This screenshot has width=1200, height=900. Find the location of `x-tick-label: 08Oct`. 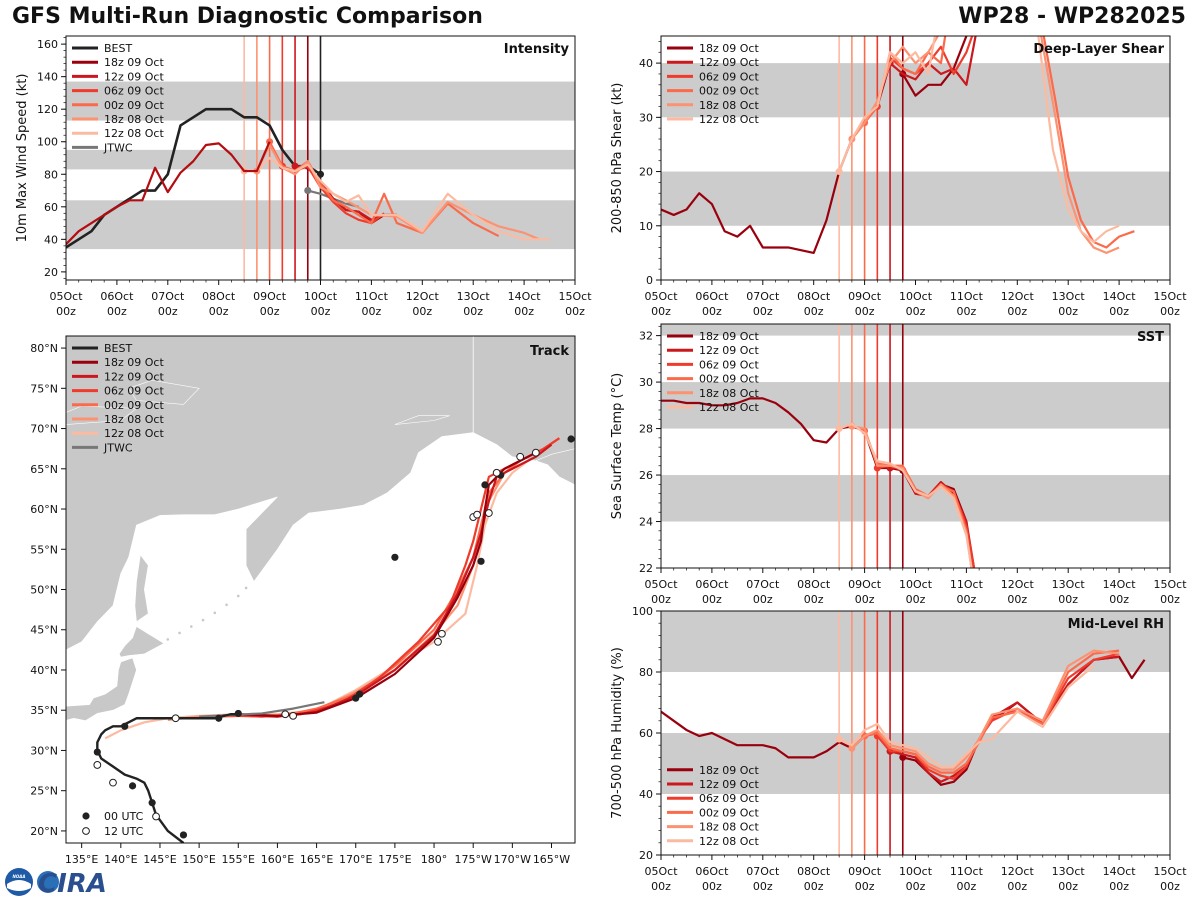

x-tick-label: 08Oct is located at coordinates (219, 296).